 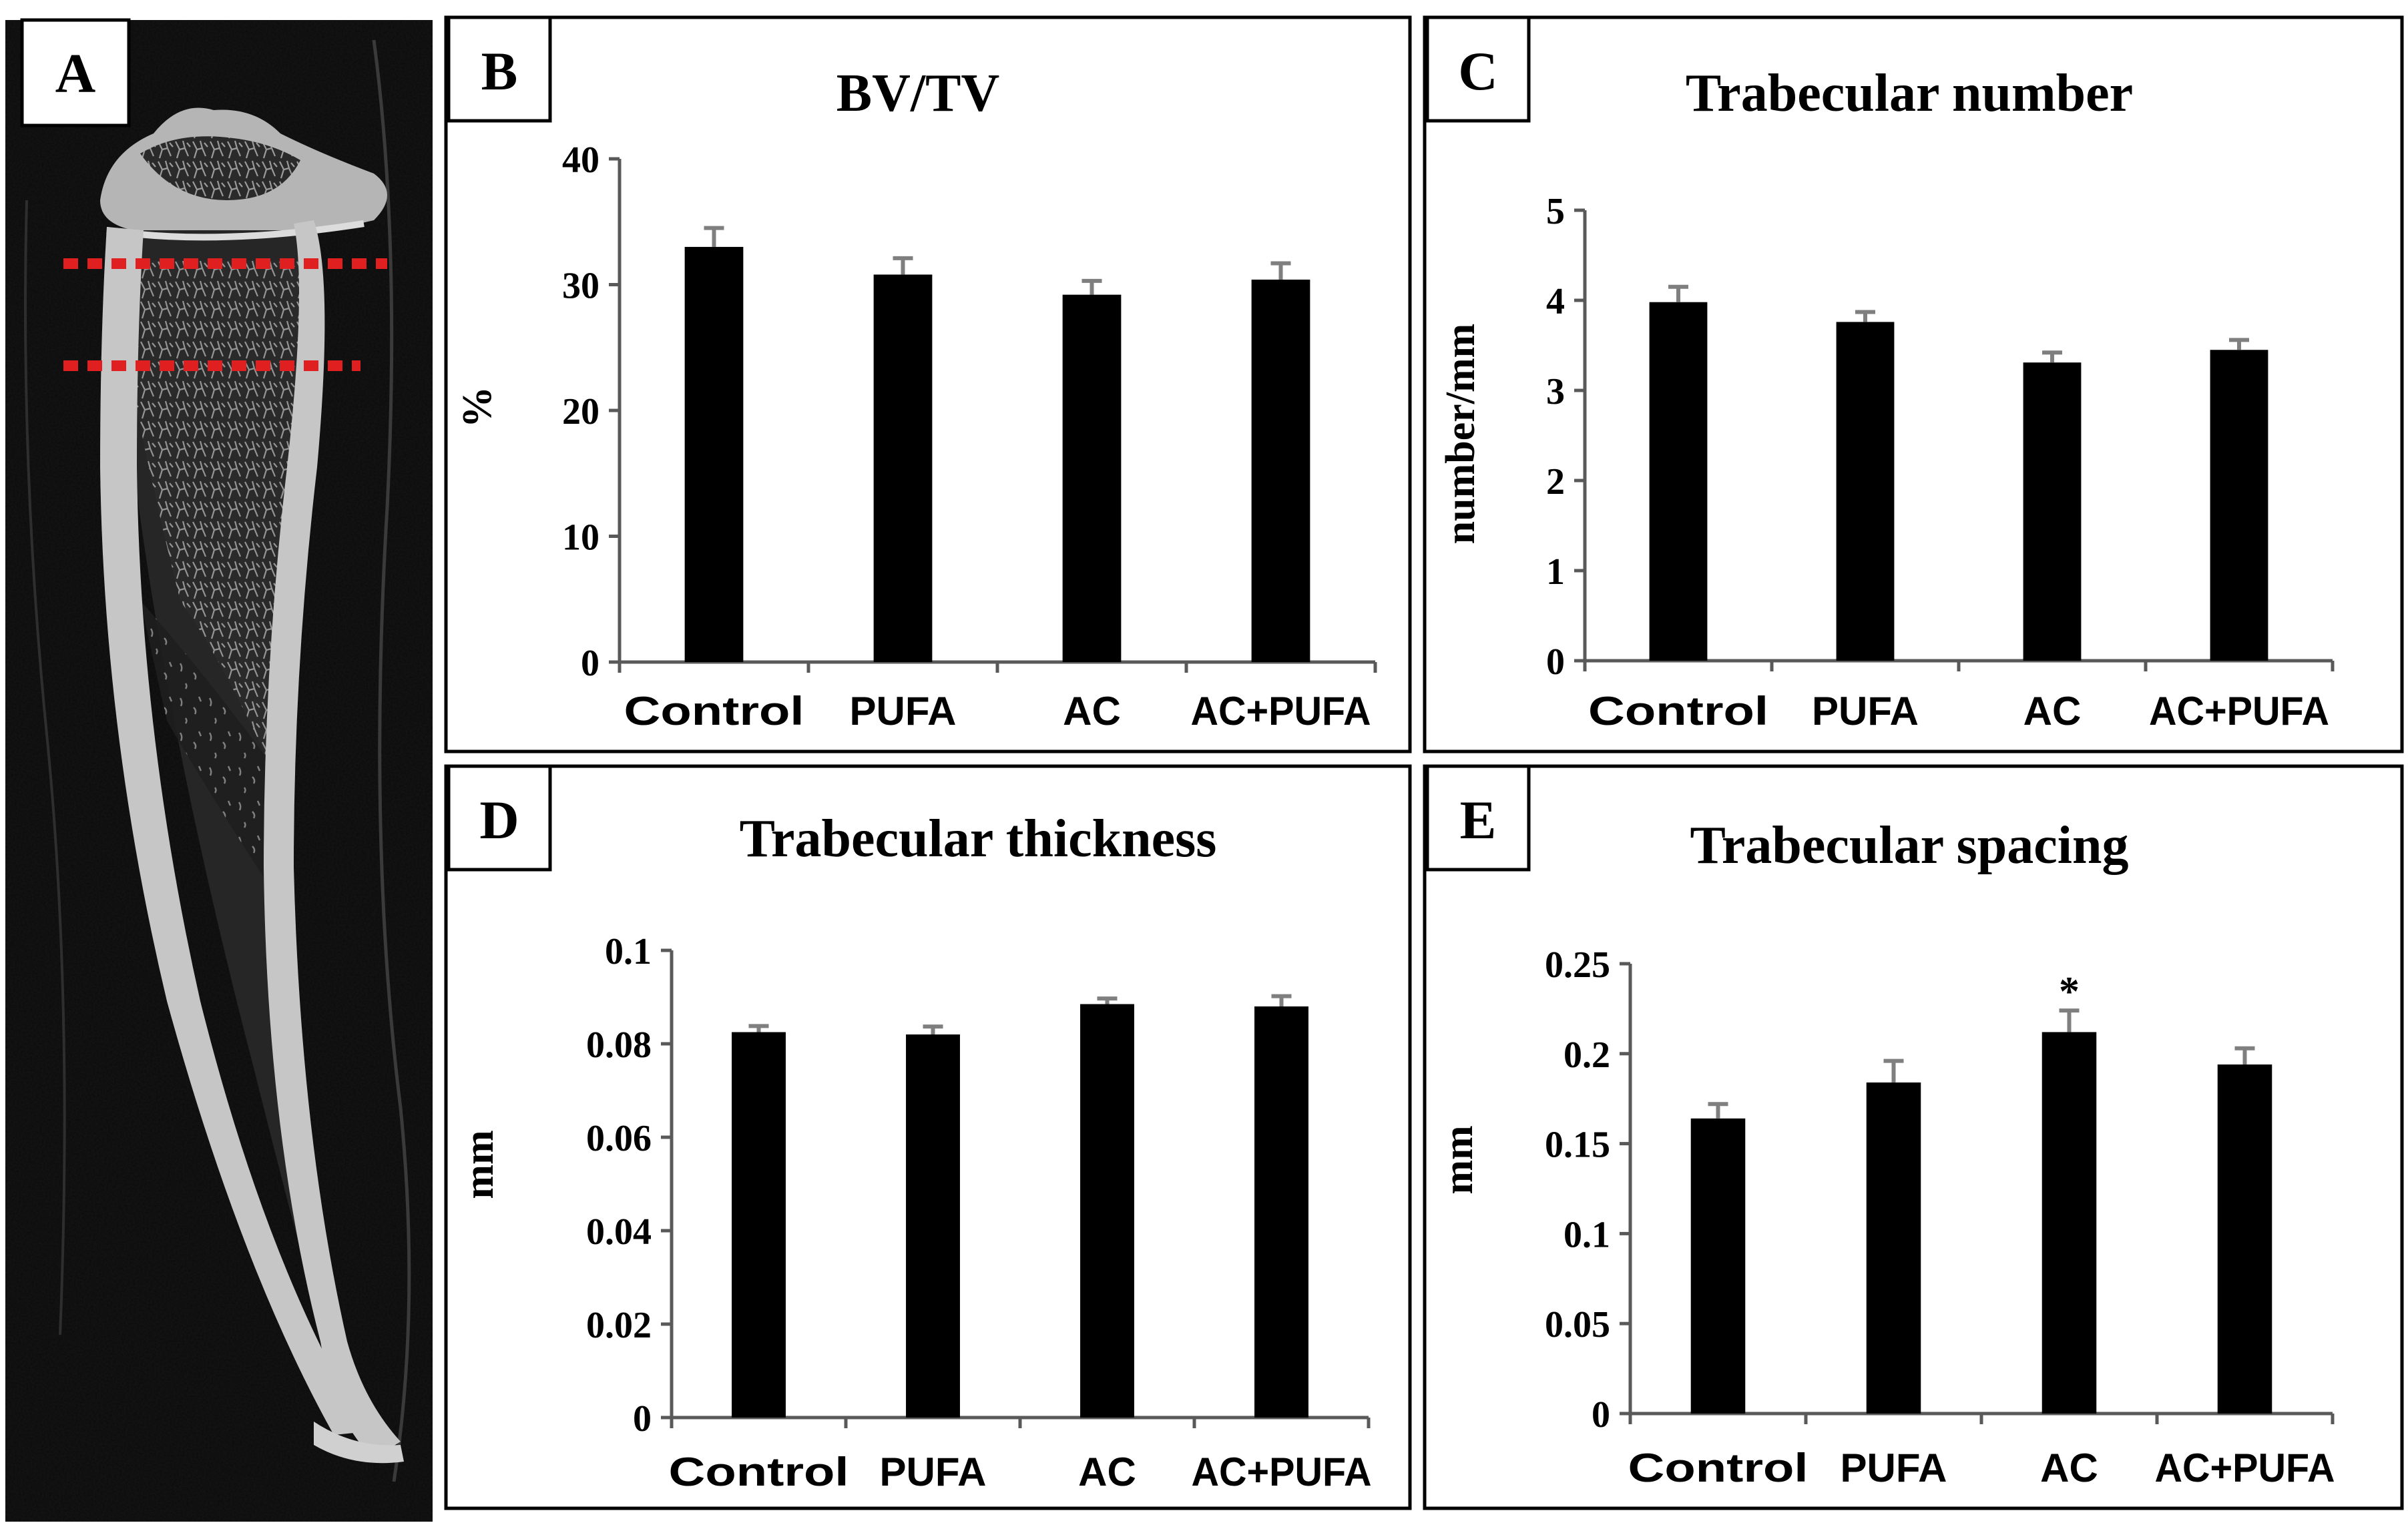 I want to click on y-tick-label: 0.06, so click(x=619, y=1138).